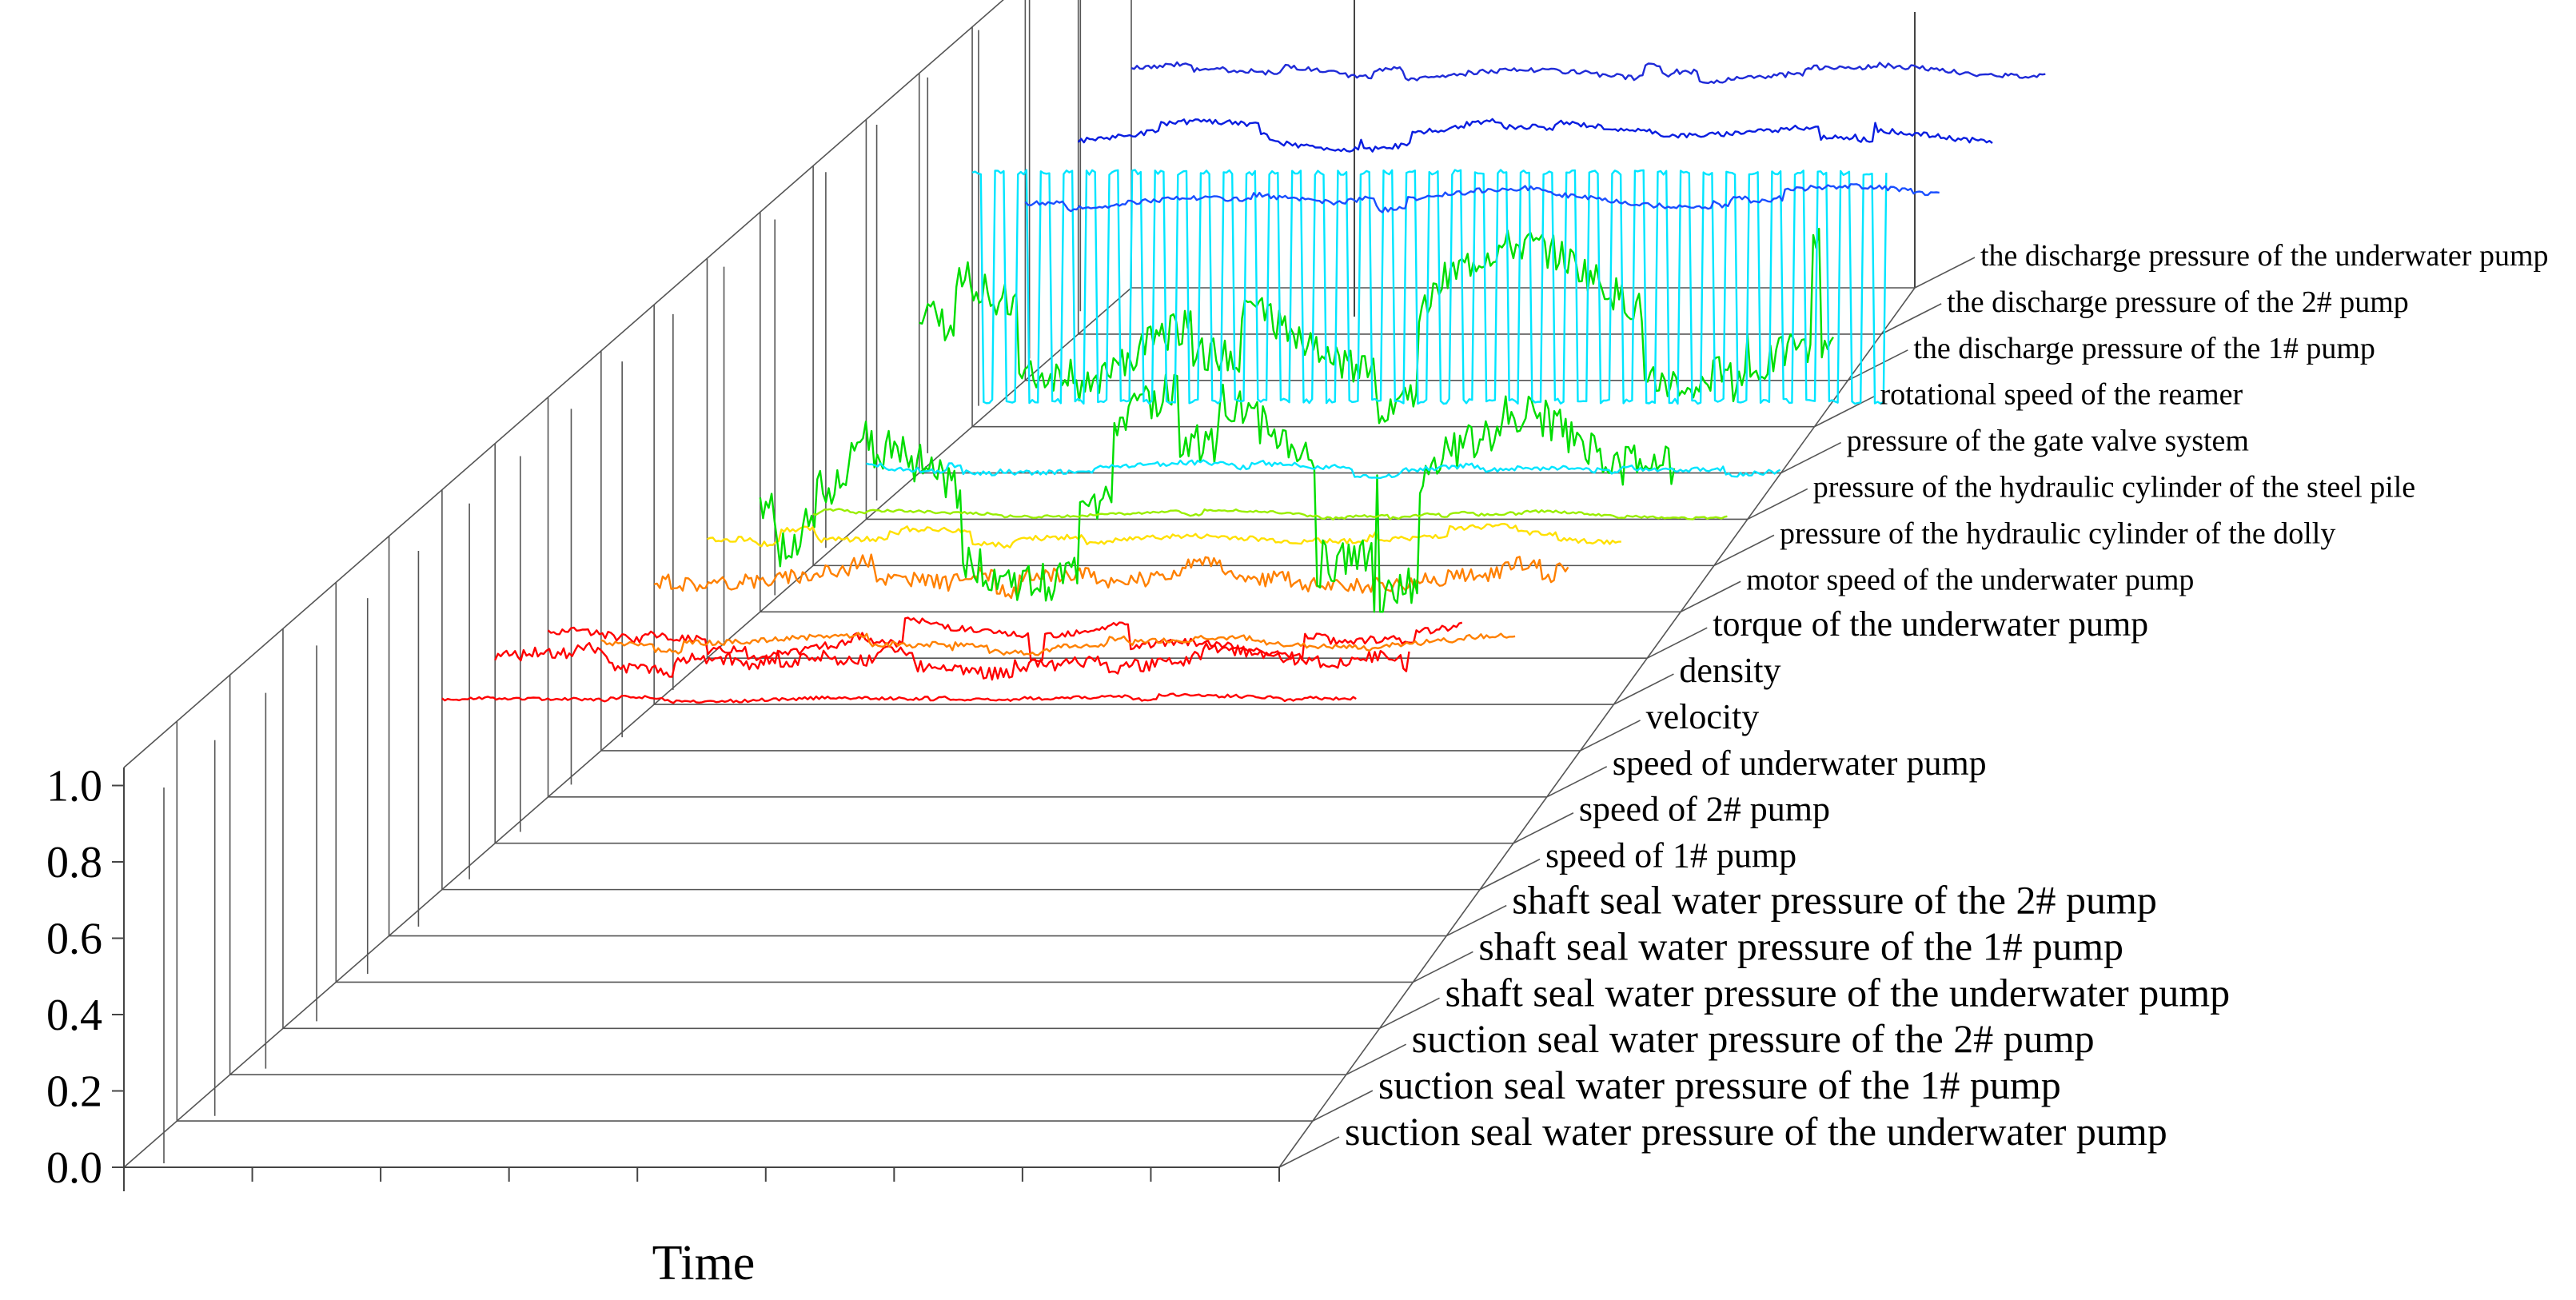 The height and width of the screenshot is (1300, 2576). I want to click on series-label: speed of 2# pump, so click(1705, 810).